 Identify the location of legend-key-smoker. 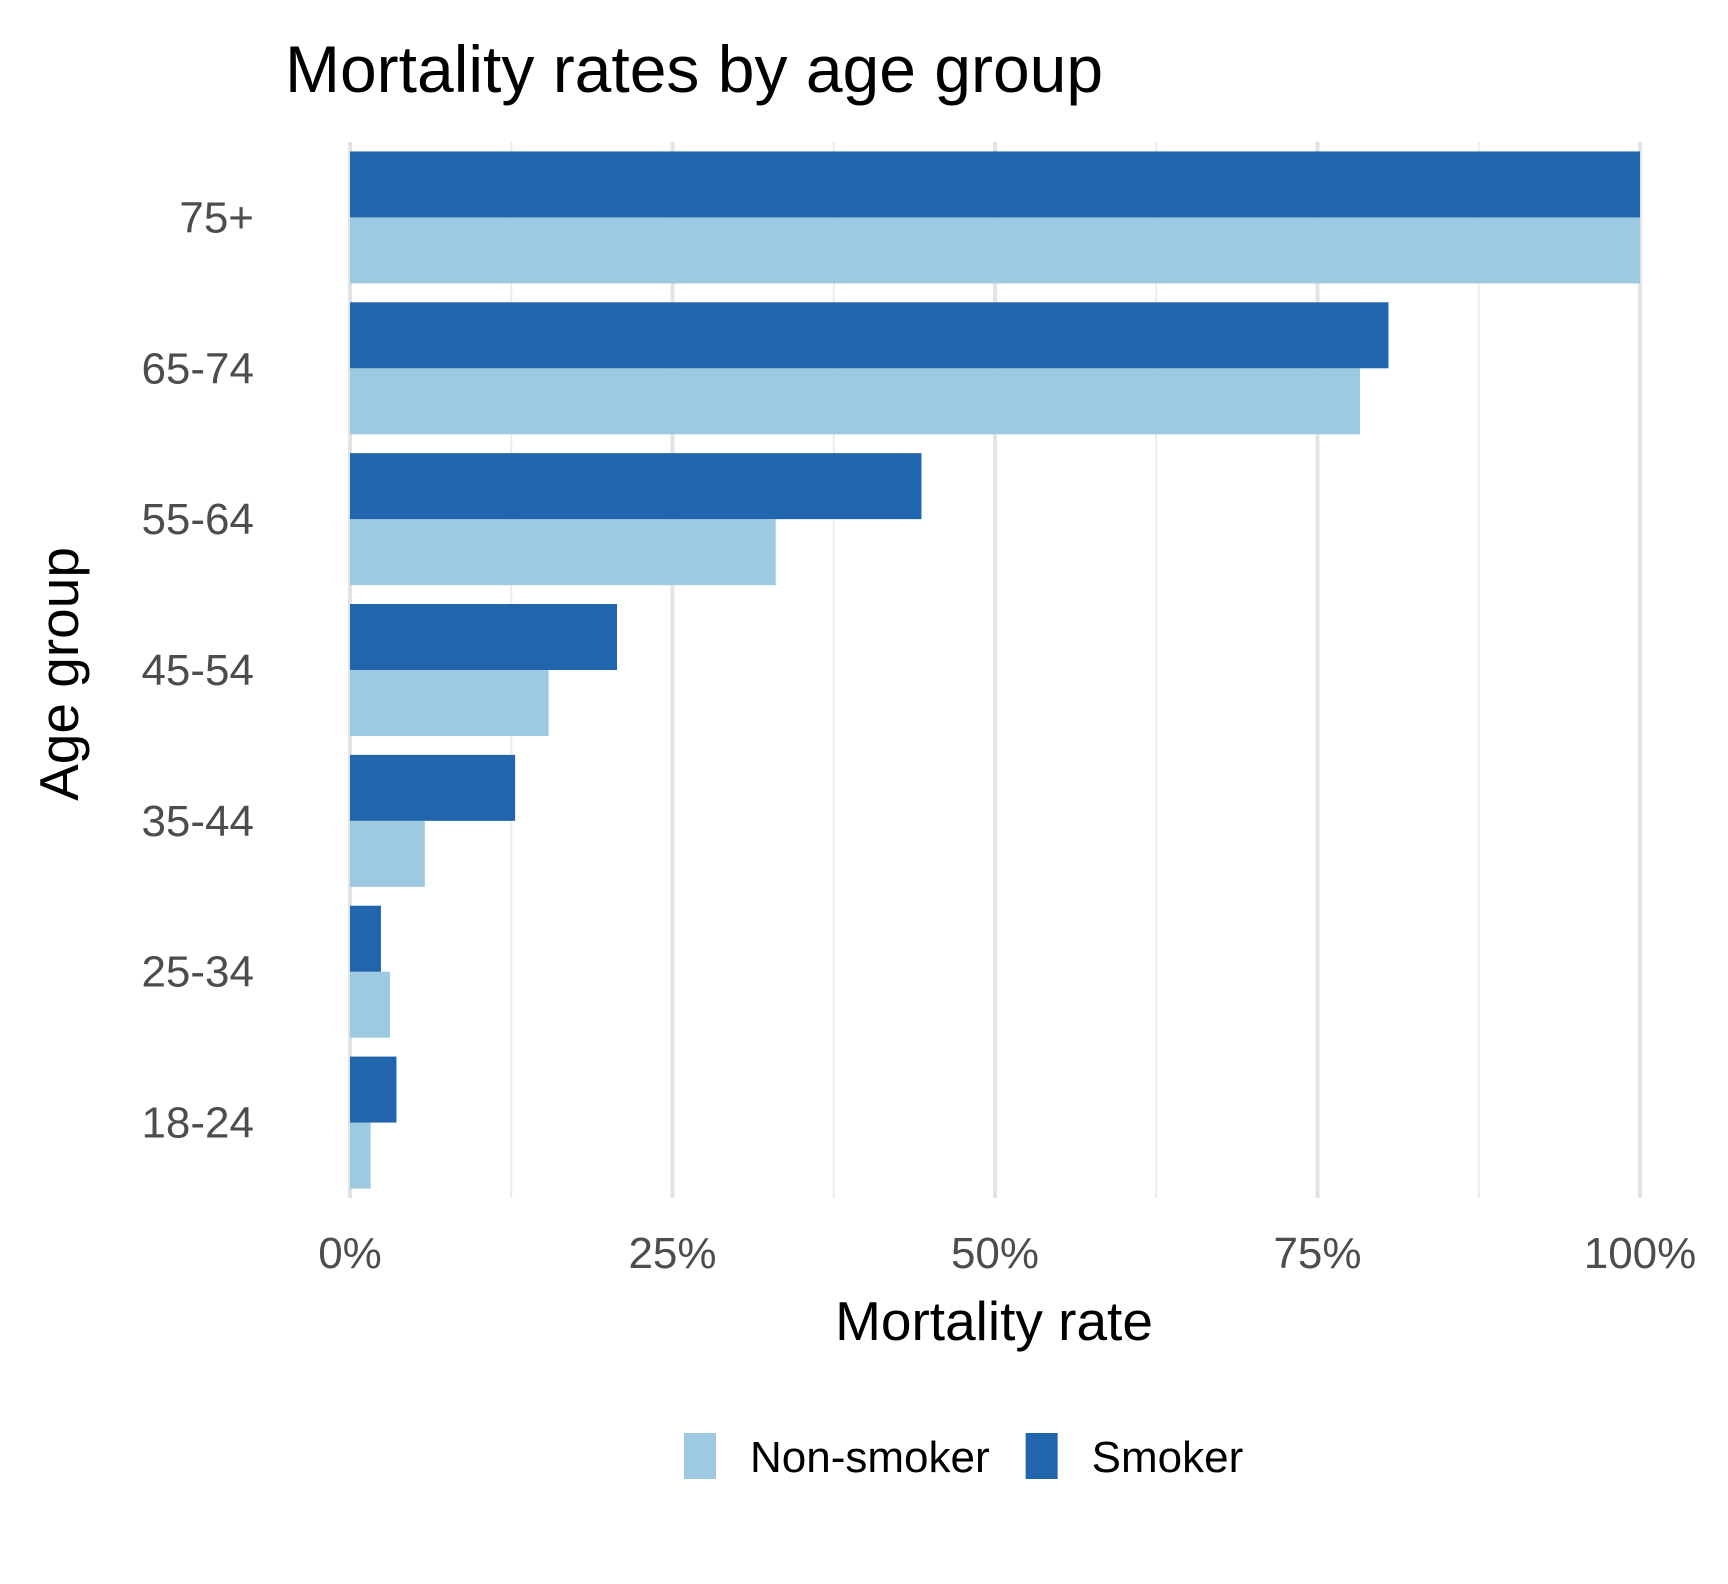
(1041, 1456).